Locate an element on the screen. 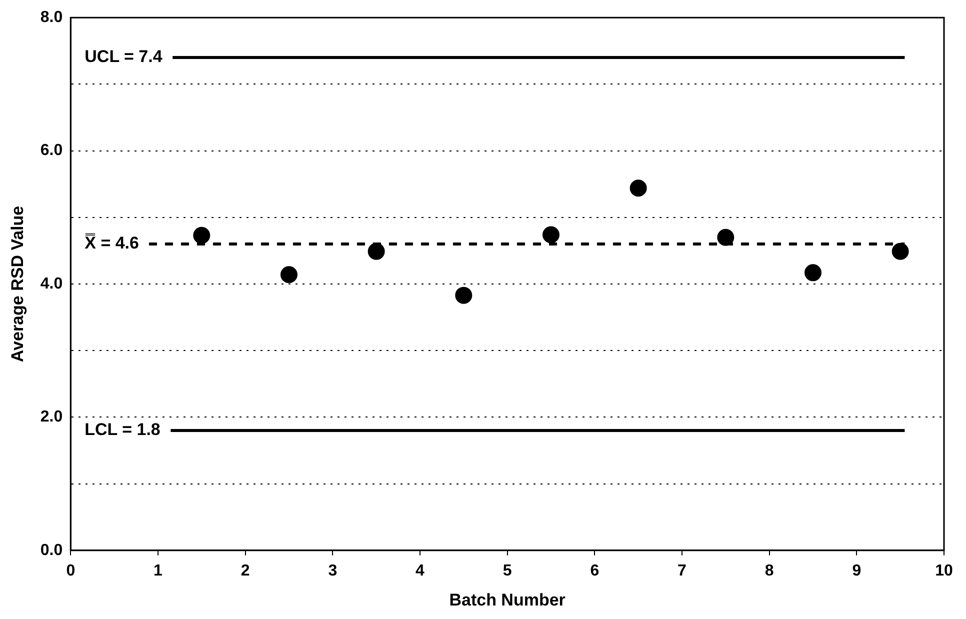 Image resolution: width=966 pixels, height=619 pixels. x-tick-label: 1 is located at coordinates (158, 571).